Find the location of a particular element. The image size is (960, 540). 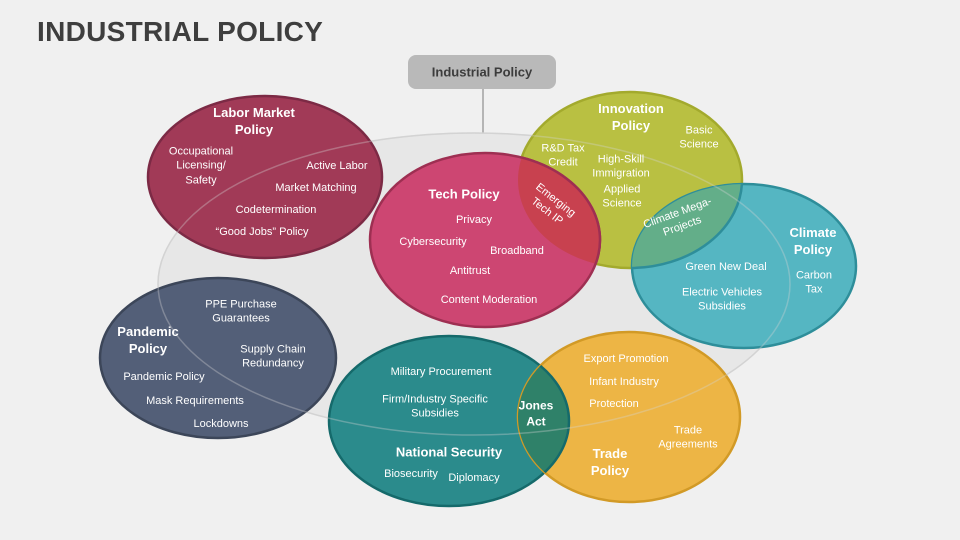

page-title: INDUSTRIAL POLICY is located at coordinates (180, 31).